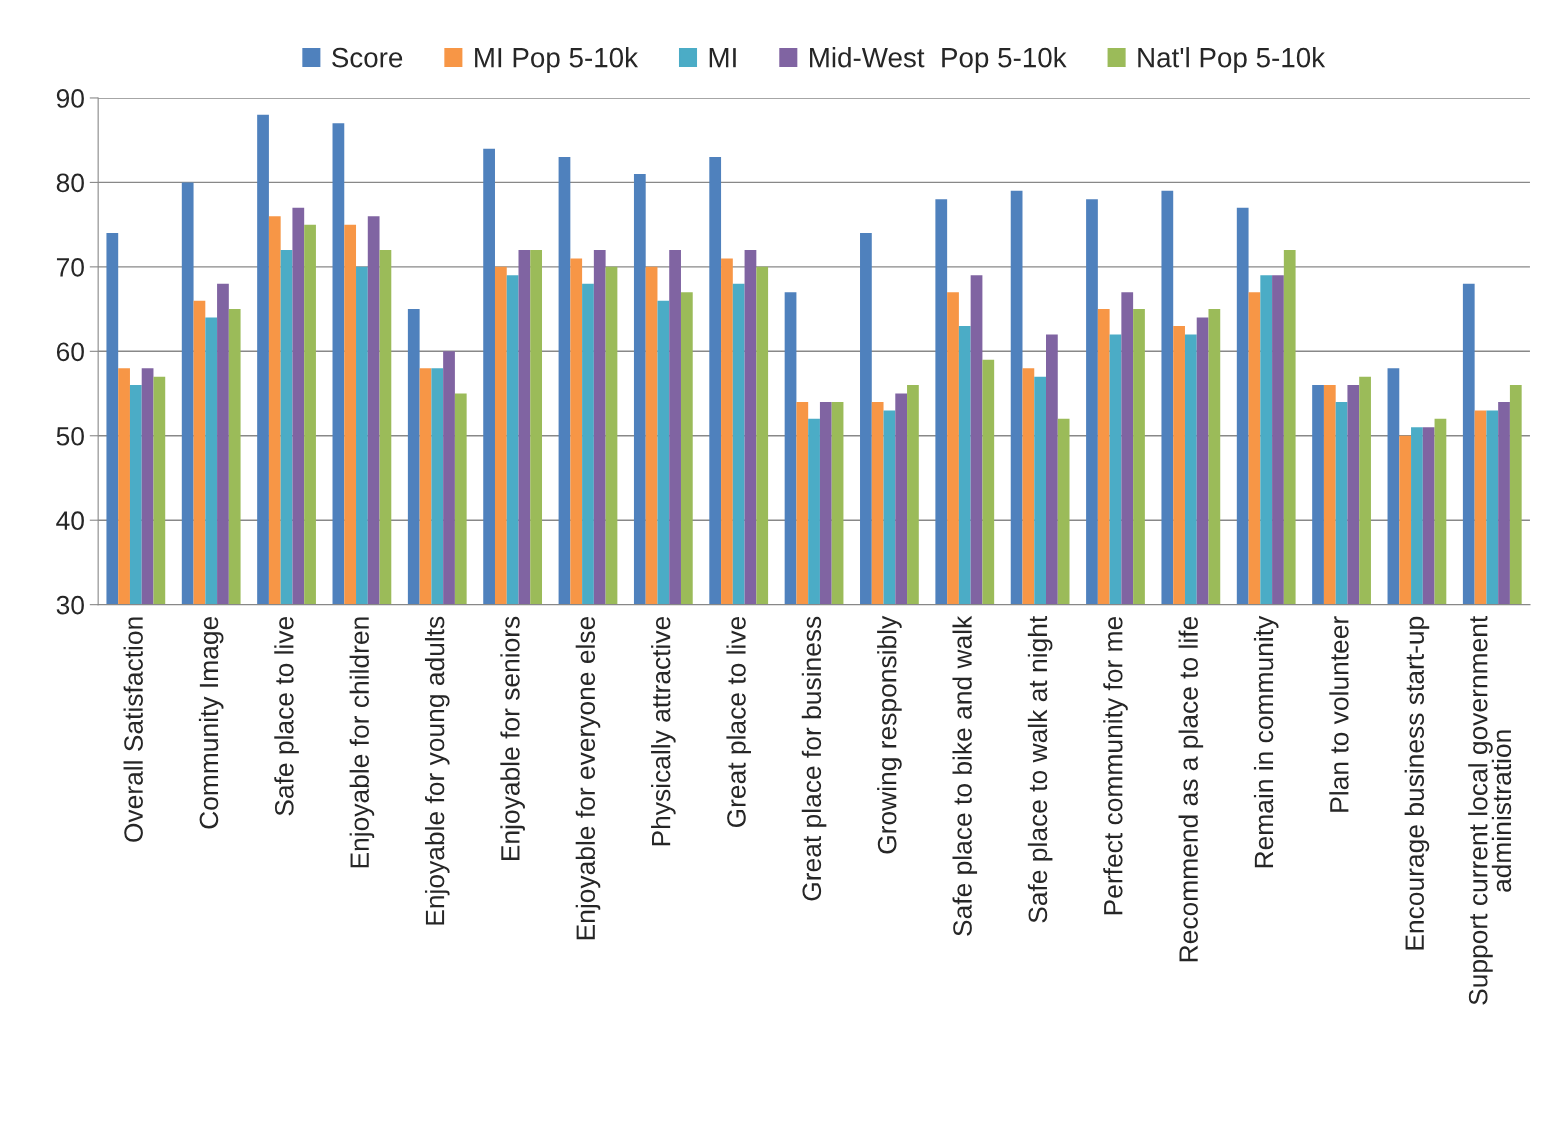 Image resolution: width=1558 pixels, height=1126 pixels. I want to click on x-tick-label: Enjoyable for seniors, so click(512, 738).